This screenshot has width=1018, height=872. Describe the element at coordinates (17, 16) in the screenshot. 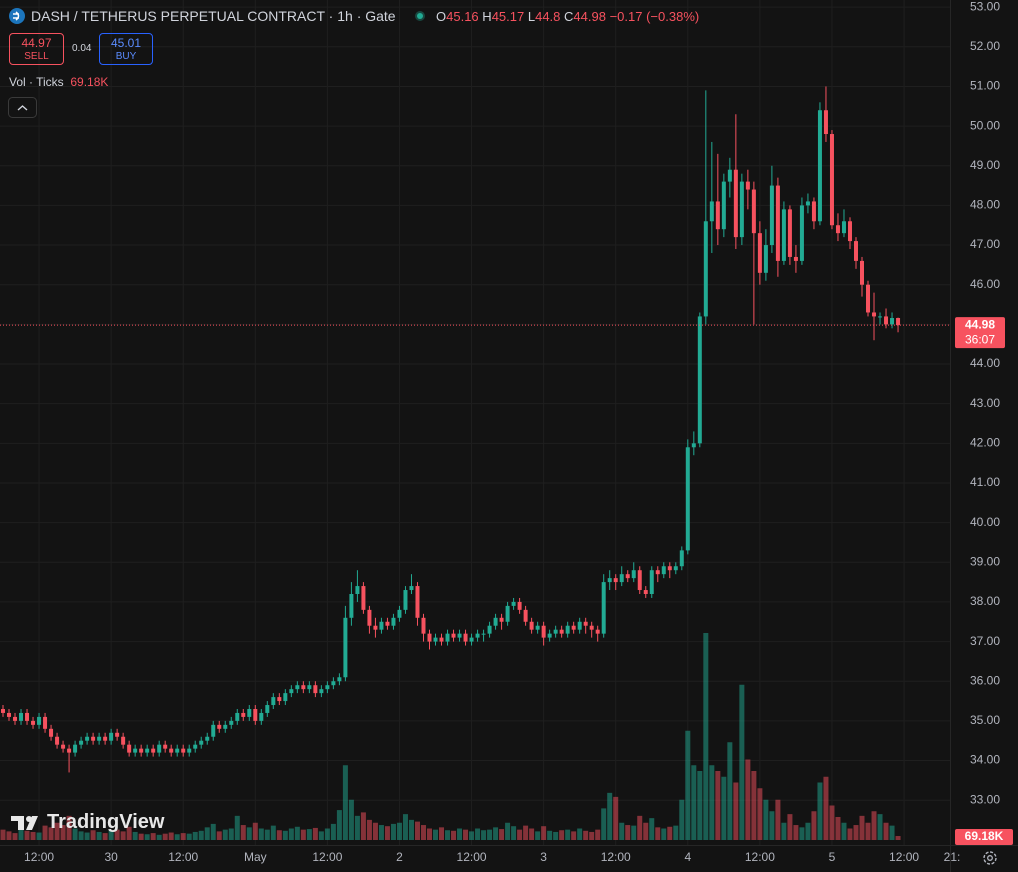

I see `symbol-icon` at that location.